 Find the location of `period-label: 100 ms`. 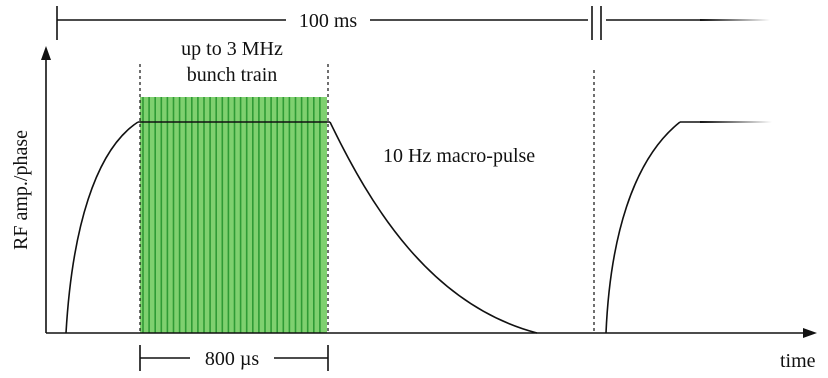

period-label: 100 ms is located at coordinates (328, 21).